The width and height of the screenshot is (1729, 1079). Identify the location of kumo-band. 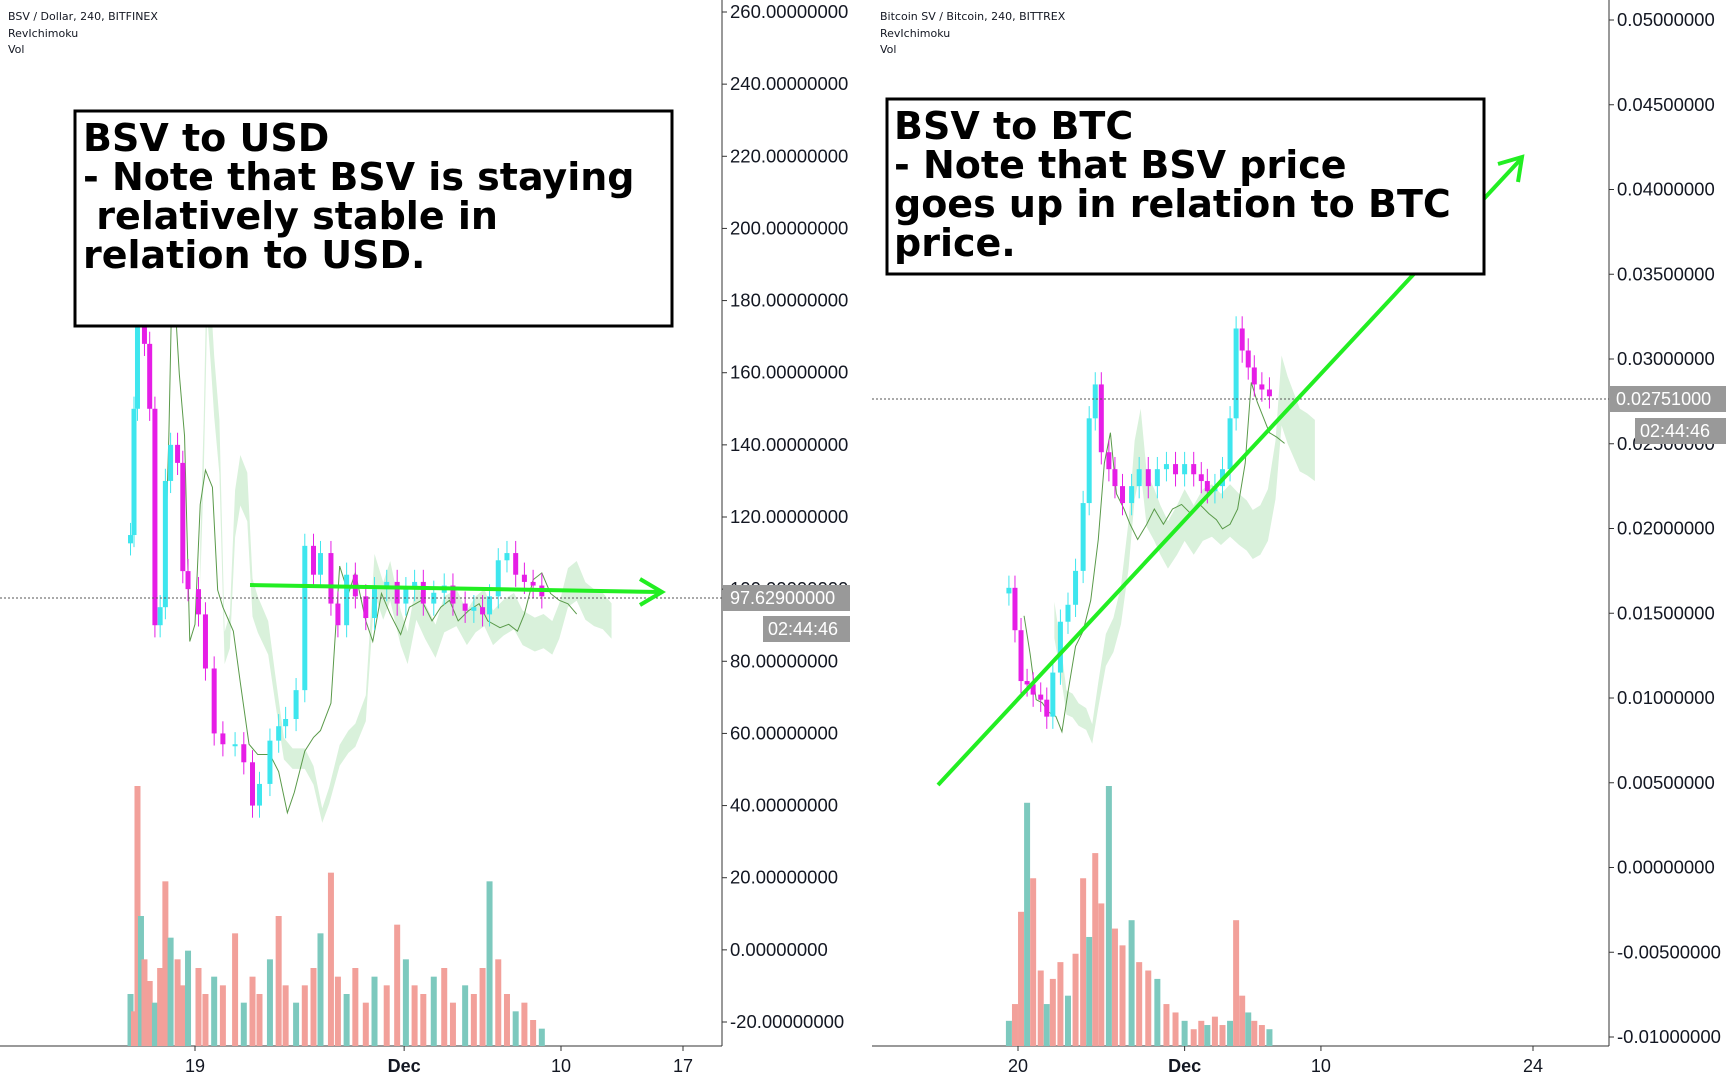
(406, 532).